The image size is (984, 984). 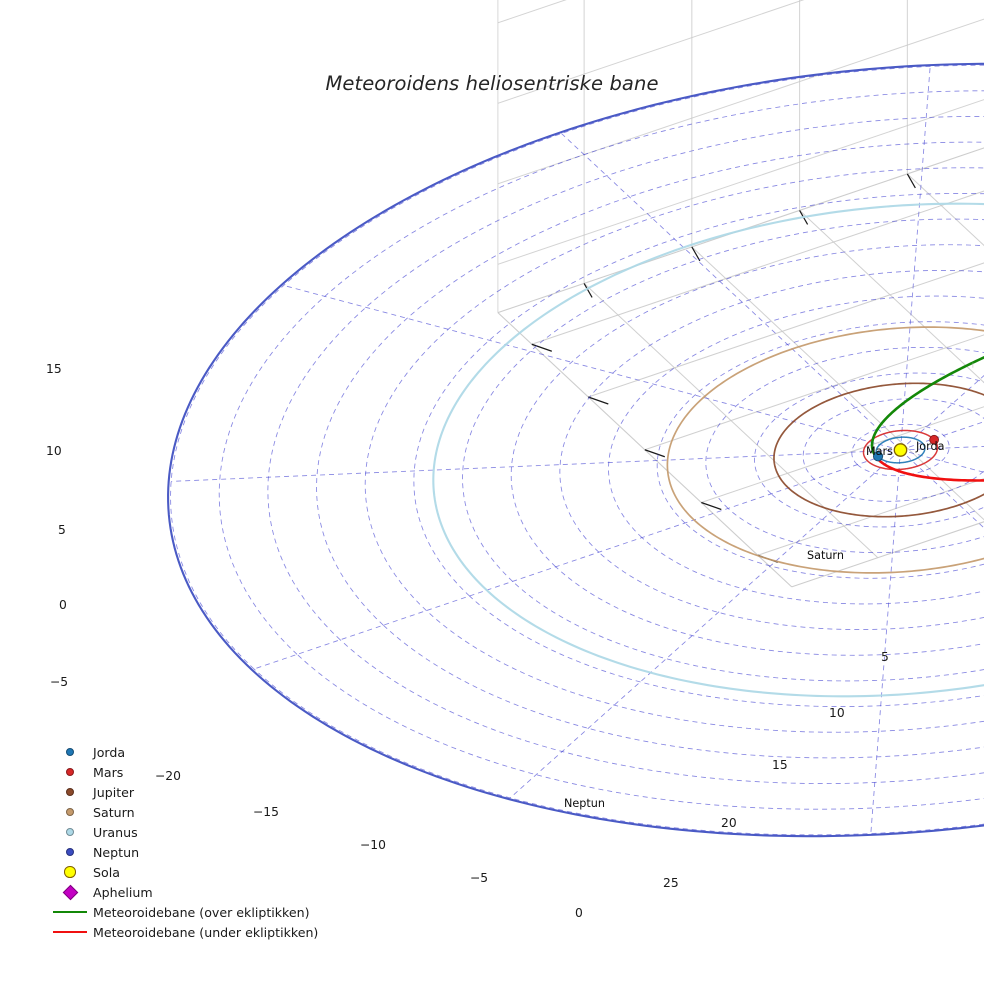 What do you see at coordinates (930, 446) in the screenshot?
I see `body-label-jorda: Jorda` at bounding box center [930, 446].